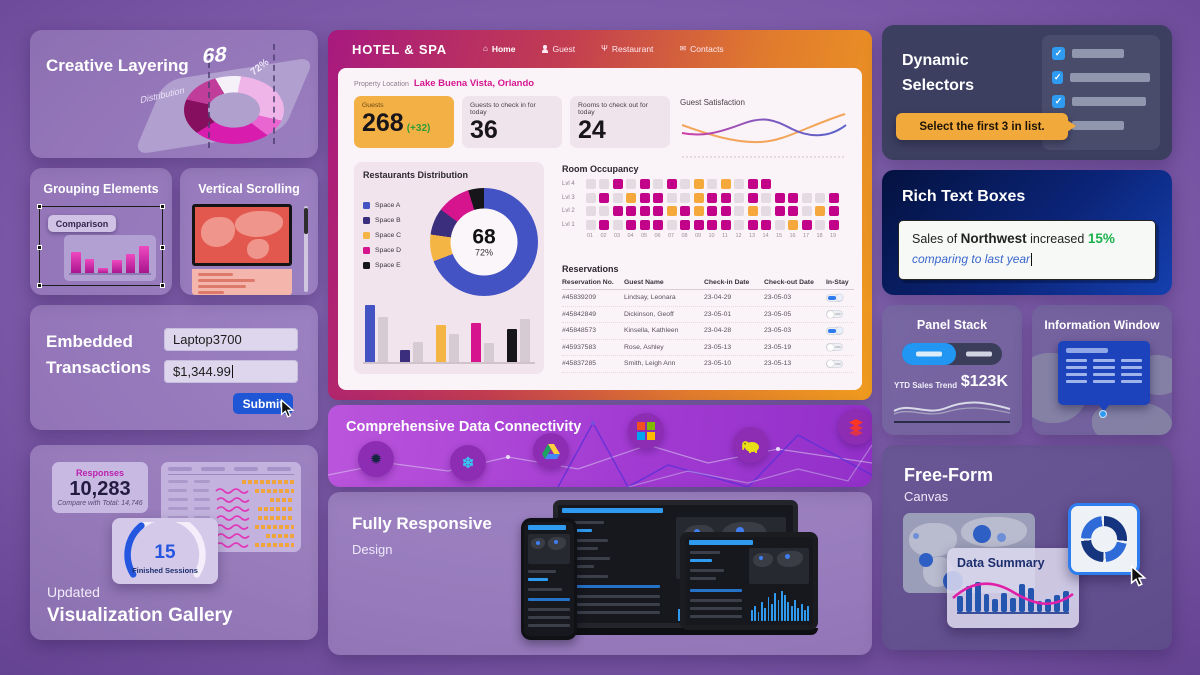 This screenshot has height=675, width=1200. Describe the element at coordinates (1102, 325) in the screenshot. I see `card-title: Information Window` at that location.